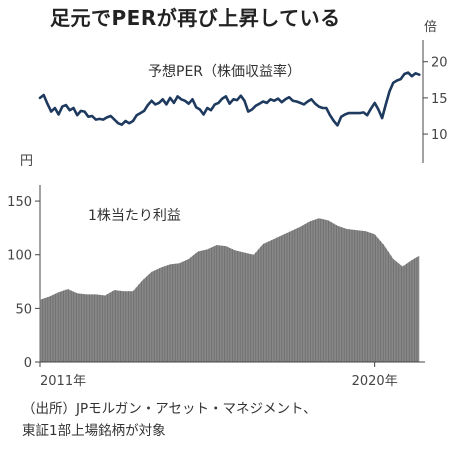 The width and height of the screenshot is (458, 453). Describe the element at coordinates (439, 135) in the screenshot. I see `per-tick-label: 10` at that location.